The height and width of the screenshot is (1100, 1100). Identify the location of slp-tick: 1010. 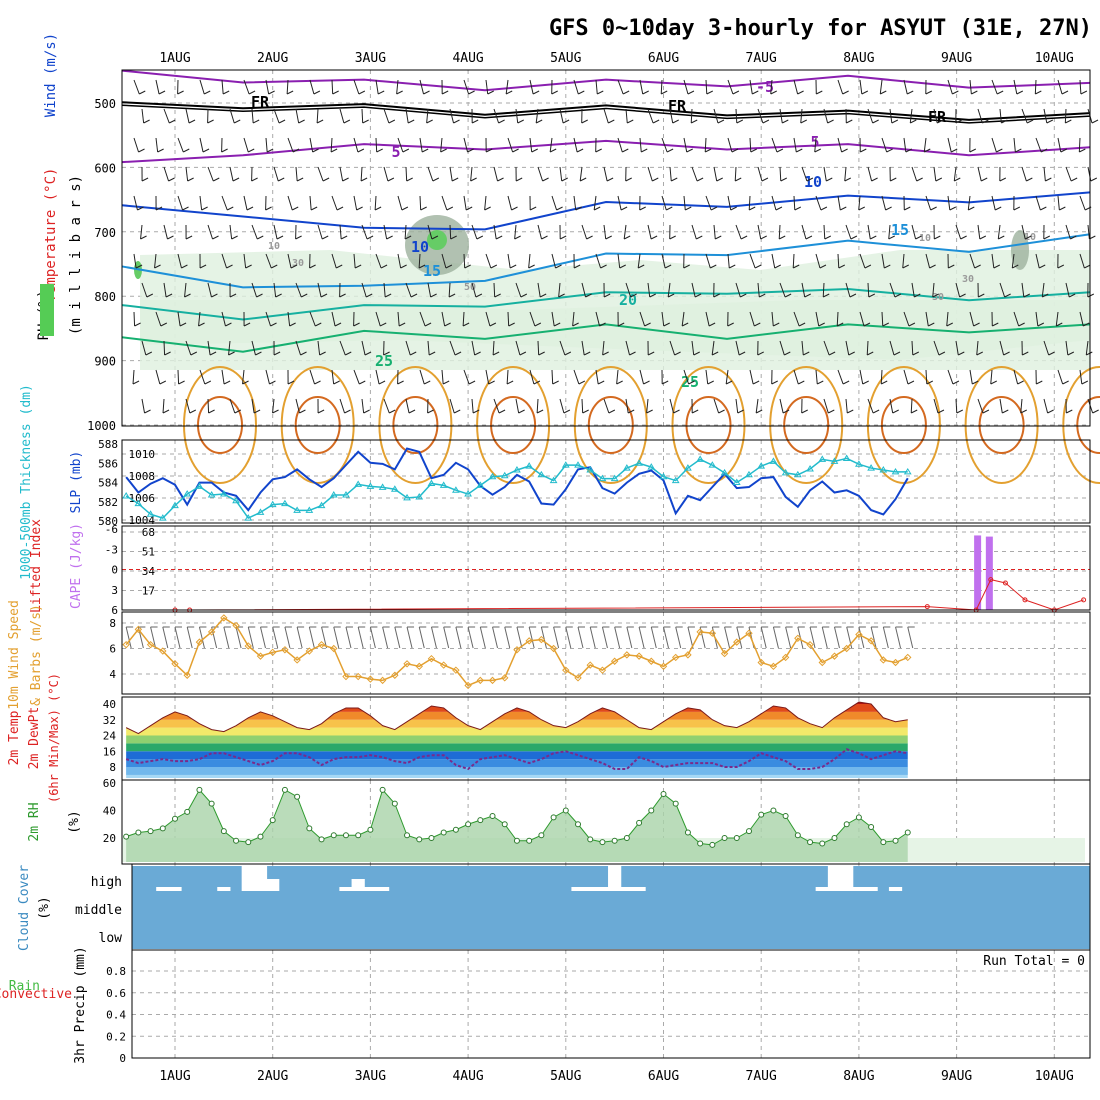
(142, 454).